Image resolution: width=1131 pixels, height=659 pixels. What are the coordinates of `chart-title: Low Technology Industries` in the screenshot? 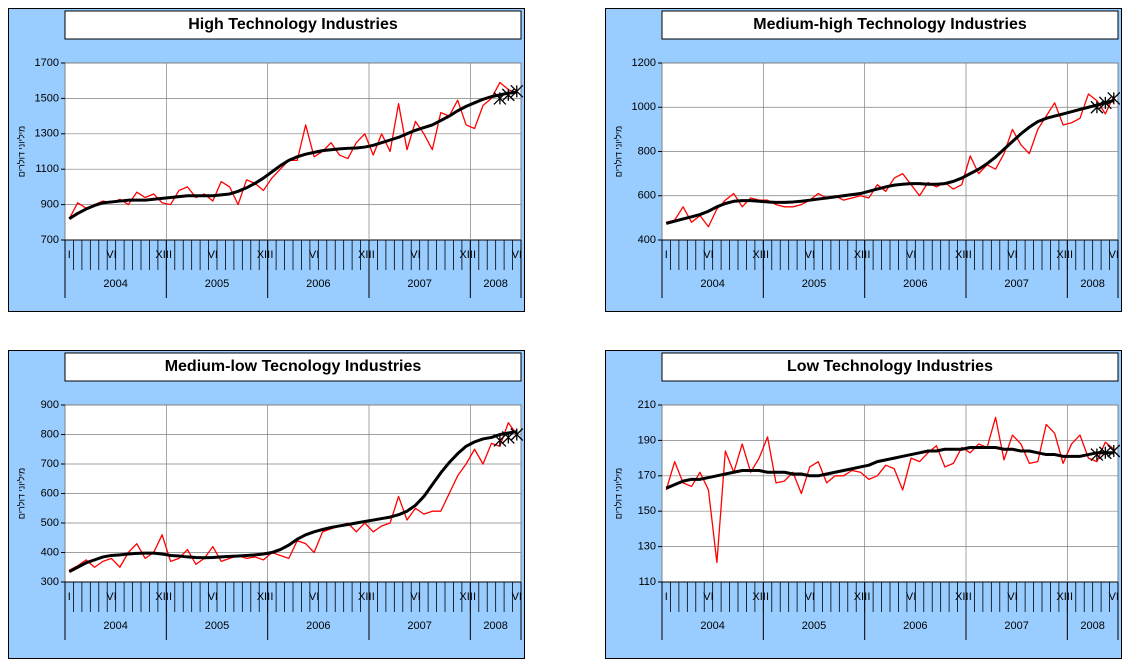 It's located at (890, 366).